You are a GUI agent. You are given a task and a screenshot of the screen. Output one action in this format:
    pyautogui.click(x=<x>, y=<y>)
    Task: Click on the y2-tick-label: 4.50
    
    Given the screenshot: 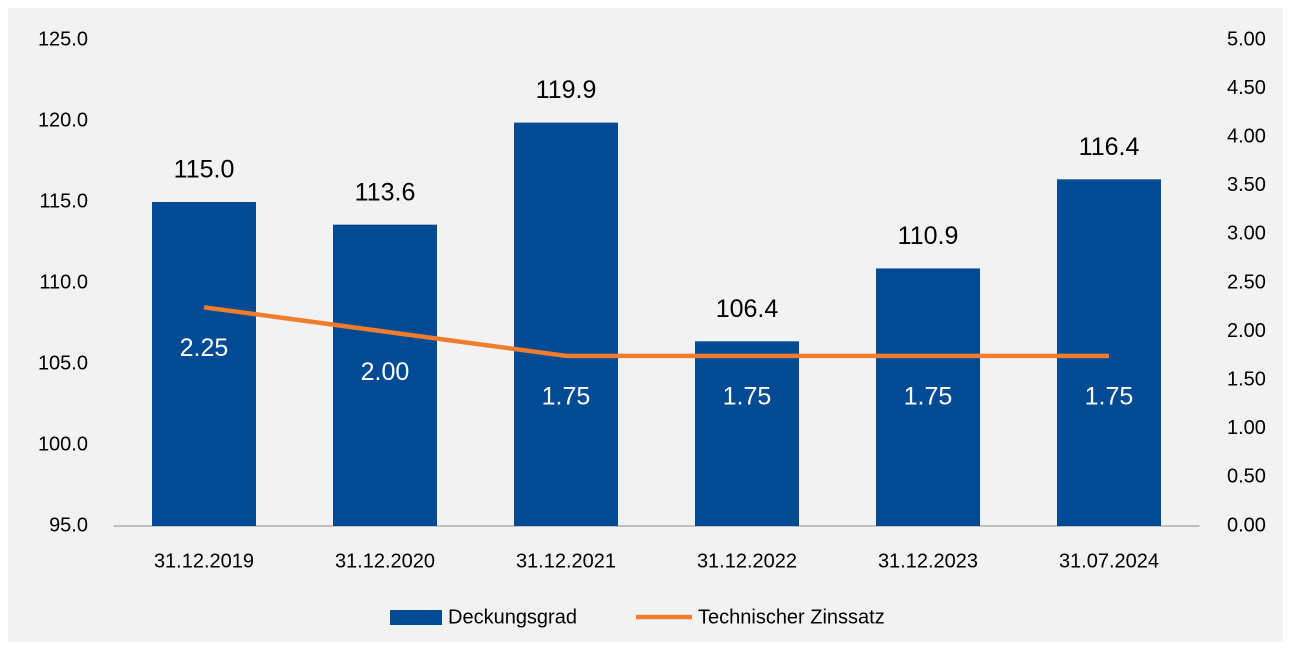 What is the action you would take?
    pyautogui.click(x=1246, y=88)
    